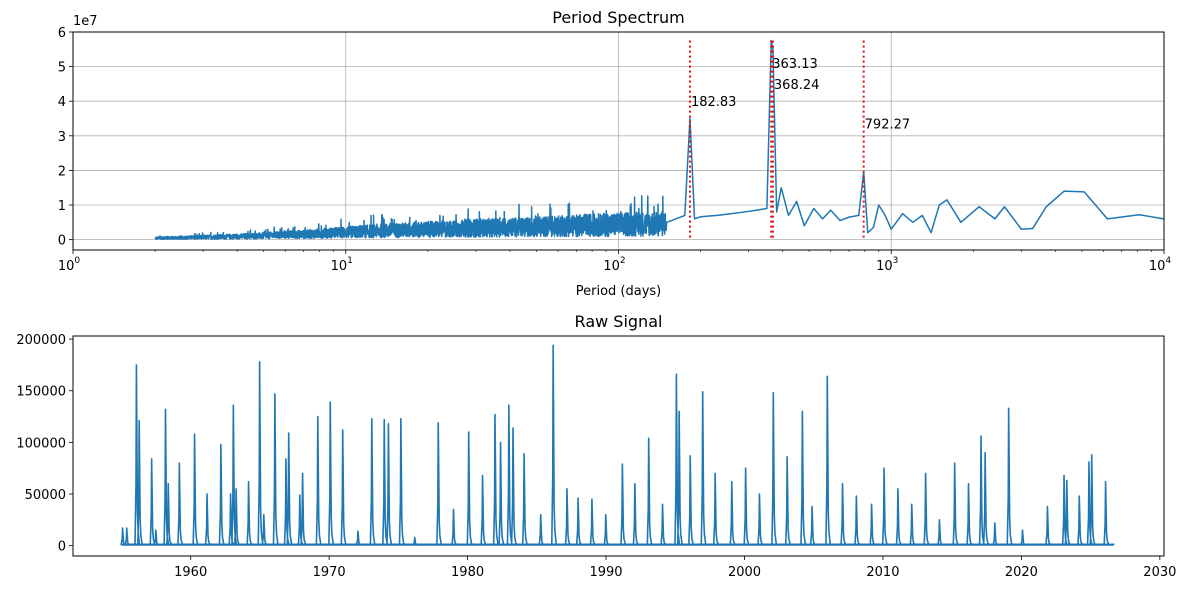 The height and width of the screenshot is (590, 1189). Describe the element at coordinates (675, 568) in the screenshot. I see `x-axis-ticks: 1960 1970 1980 1990 2000 2010 2020 2030` at that location.